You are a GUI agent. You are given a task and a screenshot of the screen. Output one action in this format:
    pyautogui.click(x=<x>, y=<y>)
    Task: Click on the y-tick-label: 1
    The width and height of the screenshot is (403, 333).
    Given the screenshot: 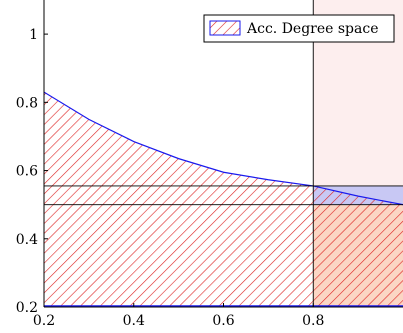 What is the action you would take?
    pyautogui.click(x=33, y=35)
    